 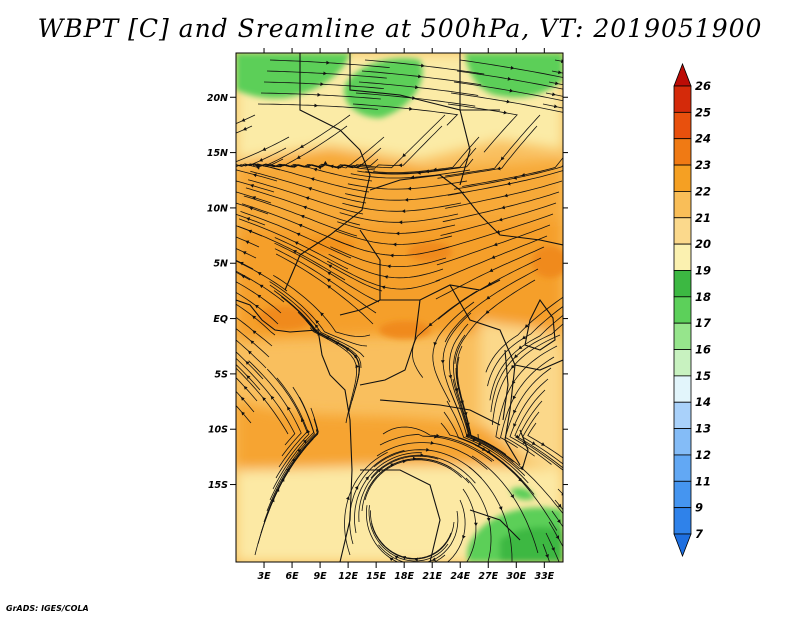 What do you see at coordinates (348, 576) in the screenshot?
I see `lon-tick-label: 12E` at bounding box center [348, 576].